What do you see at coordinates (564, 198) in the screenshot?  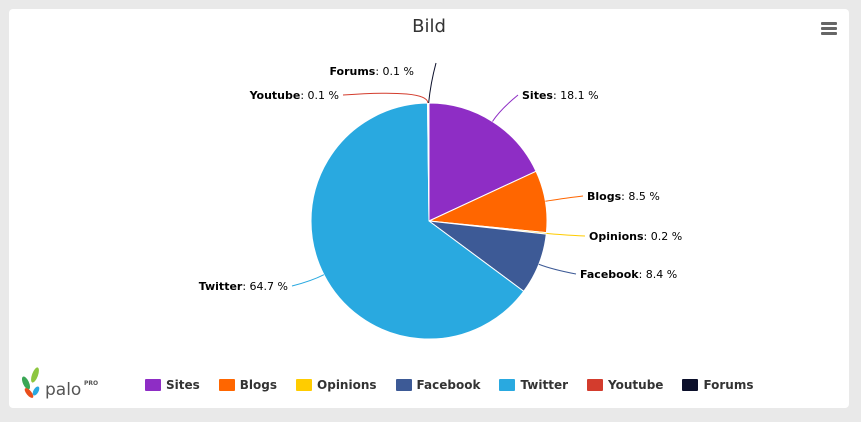 I see `connector-blogs` at bounding box center [564, 198].